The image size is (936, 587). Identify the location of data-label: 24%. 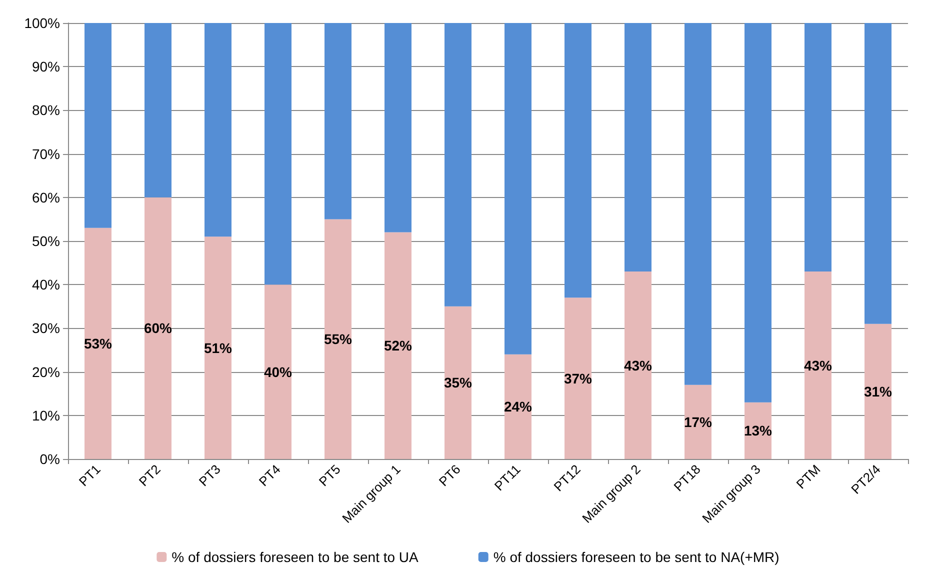
(518, 406).